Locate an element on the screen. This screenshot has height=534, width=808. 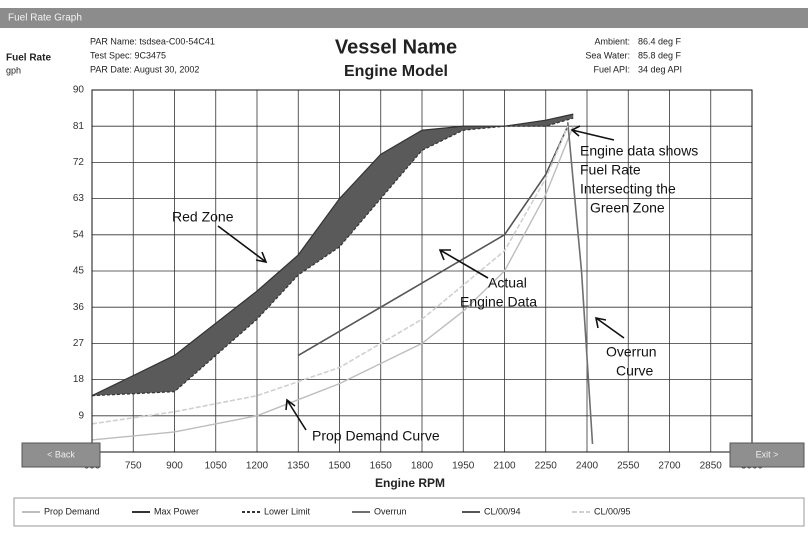
legend-label: Prop Demand is located at coordinates (72, 511).